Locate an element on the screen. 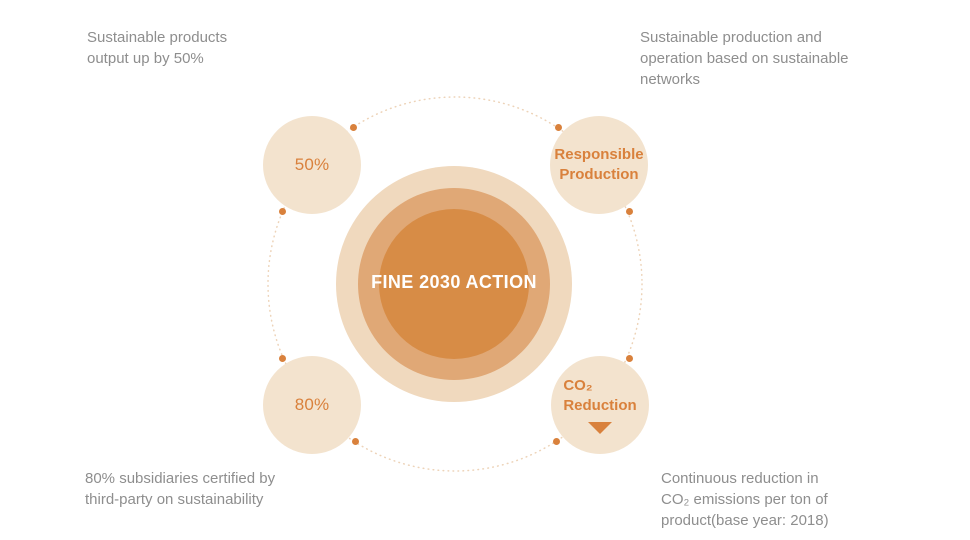  responsible-production-line1: Responsible is located at coordinates (599, 154).